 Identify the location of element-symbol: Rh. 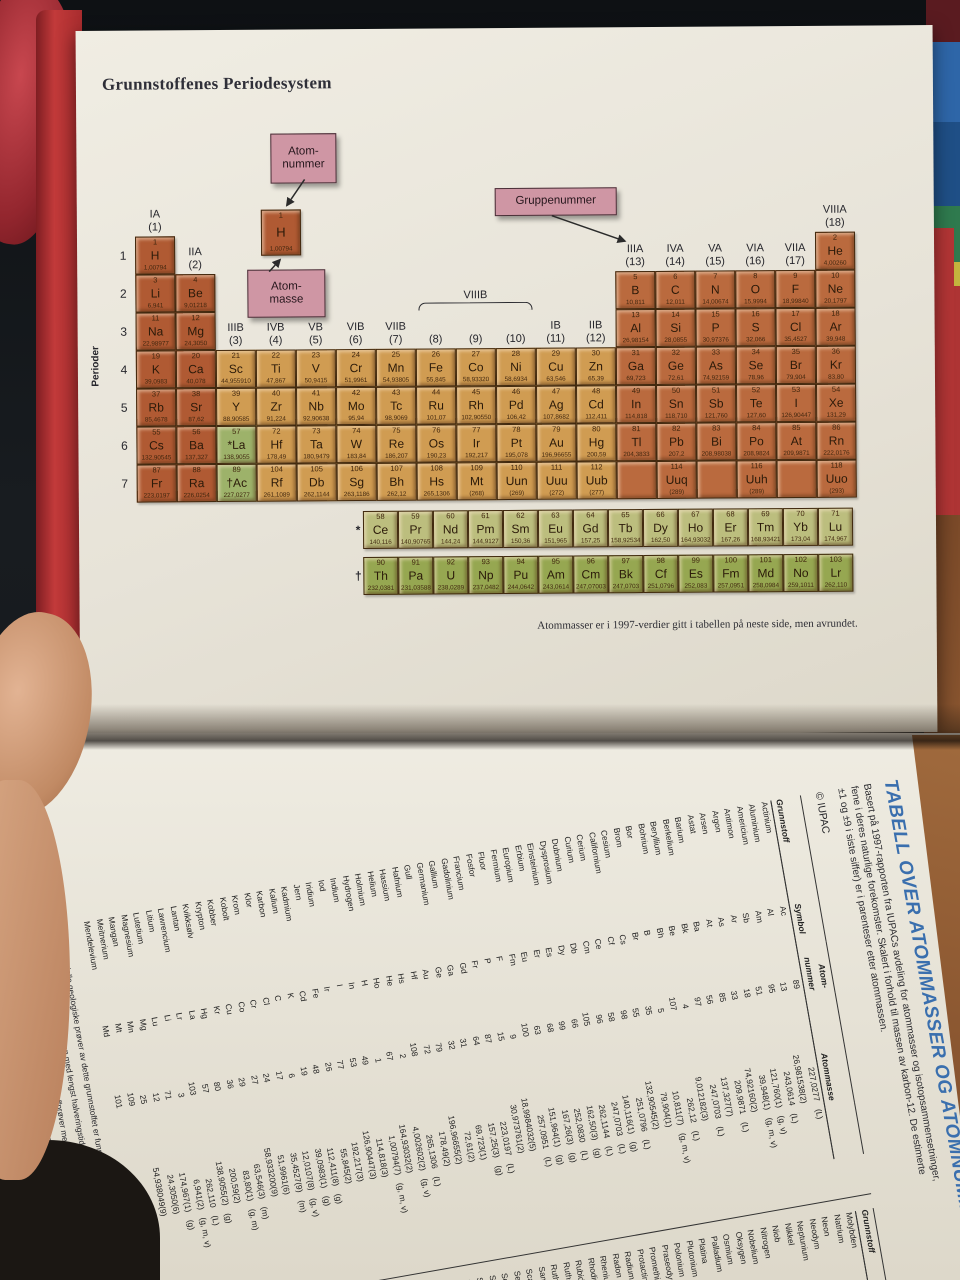
(476, 405).